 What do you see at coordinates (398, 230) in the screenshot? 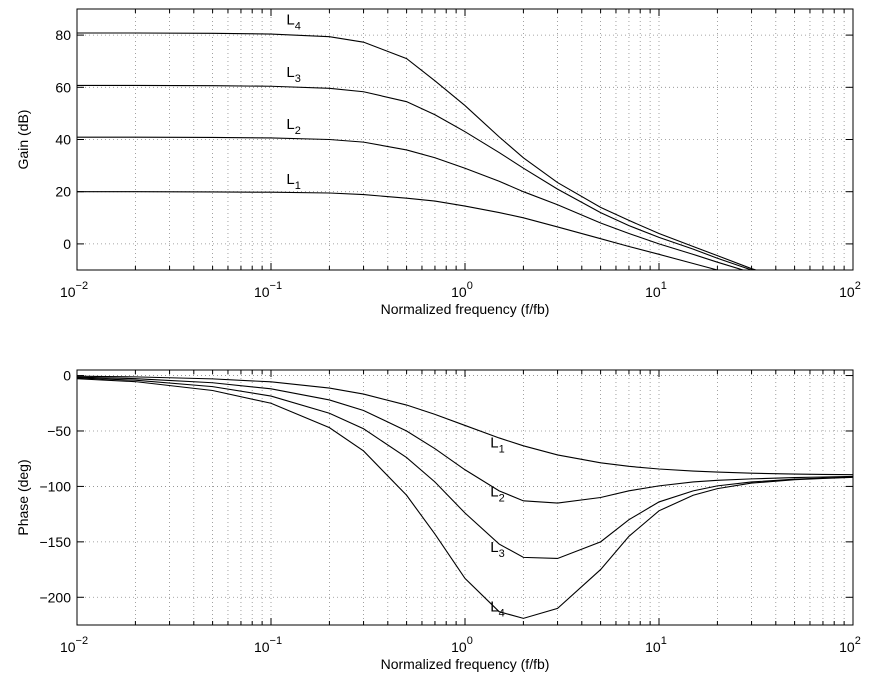
I see `gain-curve-l1` at bounding box center [398, 230].